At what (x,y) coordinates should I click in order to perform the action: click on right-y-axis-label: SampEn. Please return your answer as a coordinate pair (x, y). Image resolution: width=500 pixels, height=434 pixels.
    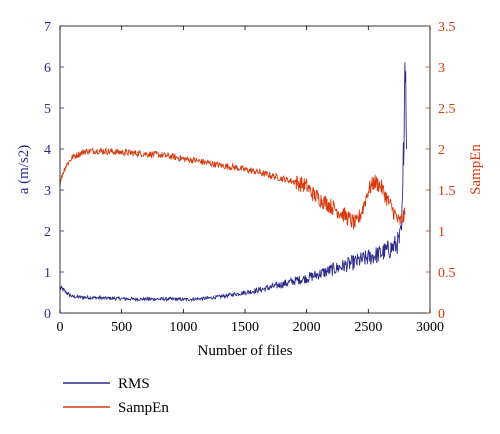
    Looking at the image, I should click on (476, 169).